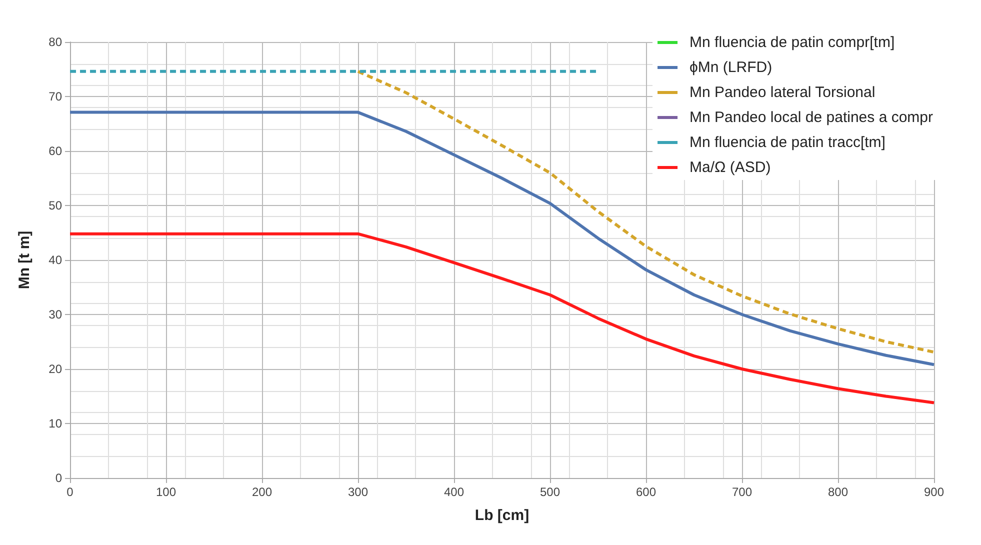  What do you see at coordinates (55, 42) in the screenshot?
I see `y-tick-label: 80` at bounding box center [55, 42].